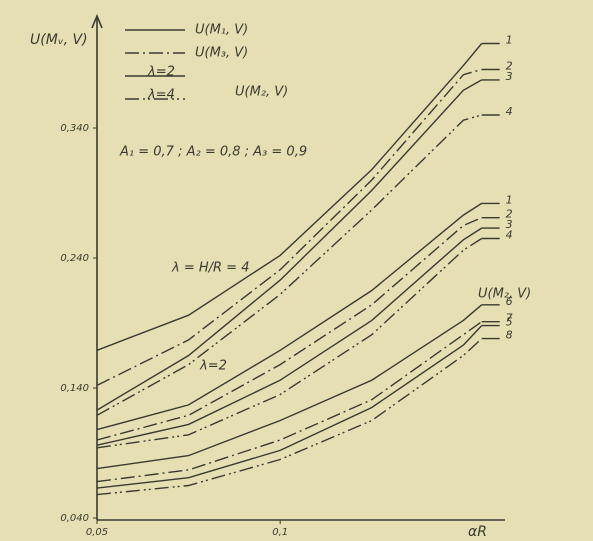  Describe the element at coordinates (509, 301) in the screenshot. I see `series-label: 6` at that location.